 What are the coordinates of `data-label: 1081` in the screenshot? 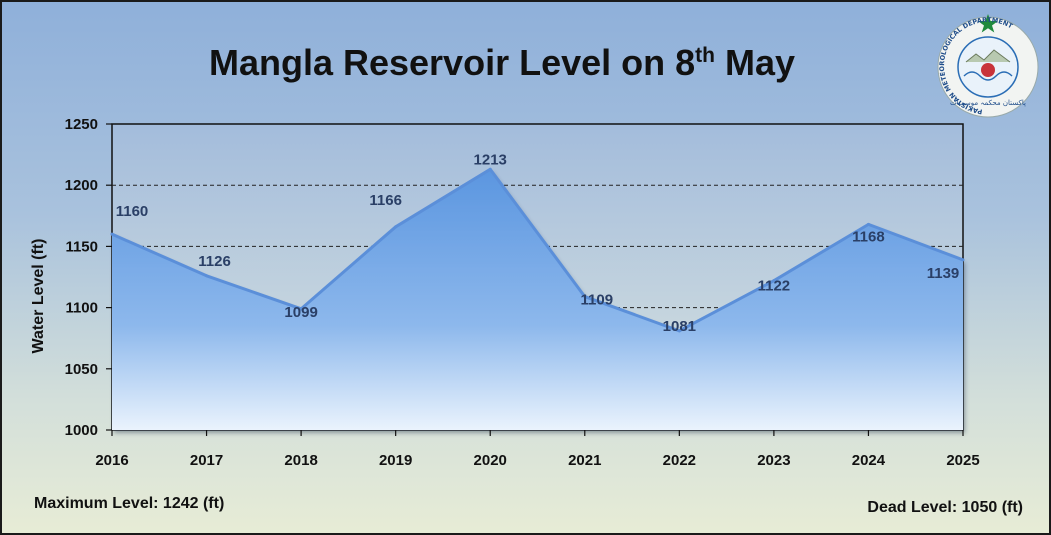 It's located at (679, 326).